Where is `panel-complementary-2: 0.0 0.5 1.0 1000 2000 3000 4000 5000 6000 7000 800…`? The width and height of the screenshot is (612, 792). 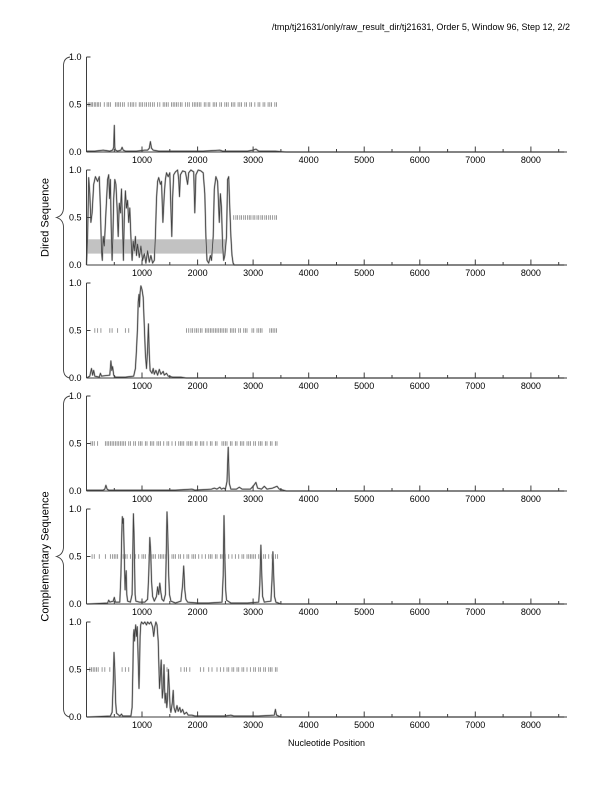 panel-complementary-2: 0.0 0.5 1.0 1000 2000 3000 4000 5000 6000 7000 800… is located at coordinates (318, 560).